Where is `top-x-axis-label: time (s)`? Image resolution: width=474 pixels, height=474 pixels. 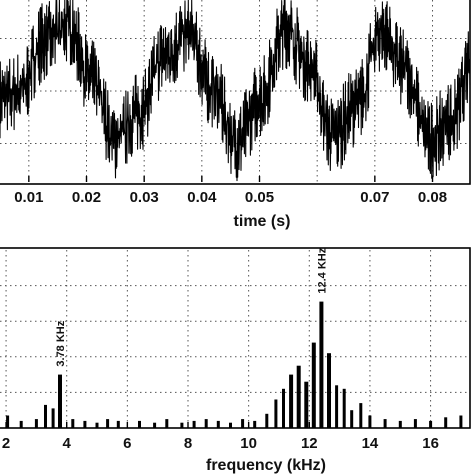 top-x-axis-label: time (s) is located at coordinates (262, 221).